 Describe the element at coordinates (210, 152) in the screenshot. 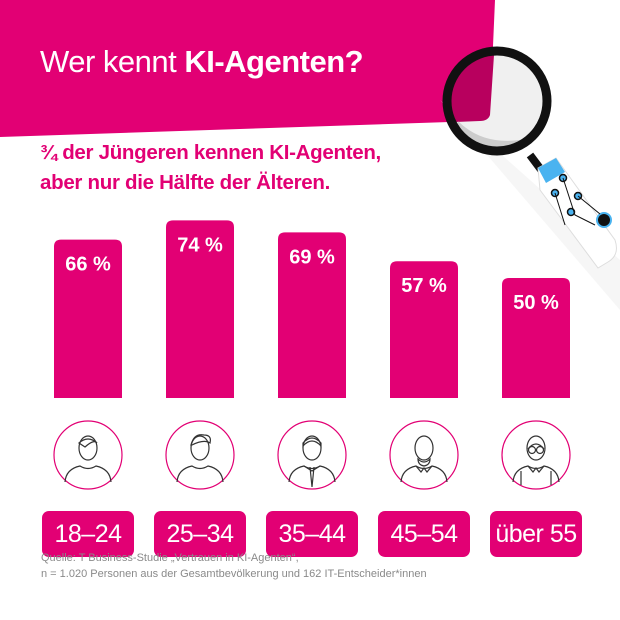

I see `subtitle-line-1: ¾ der Jüngeren kennen KI-Agenten,` at that location.